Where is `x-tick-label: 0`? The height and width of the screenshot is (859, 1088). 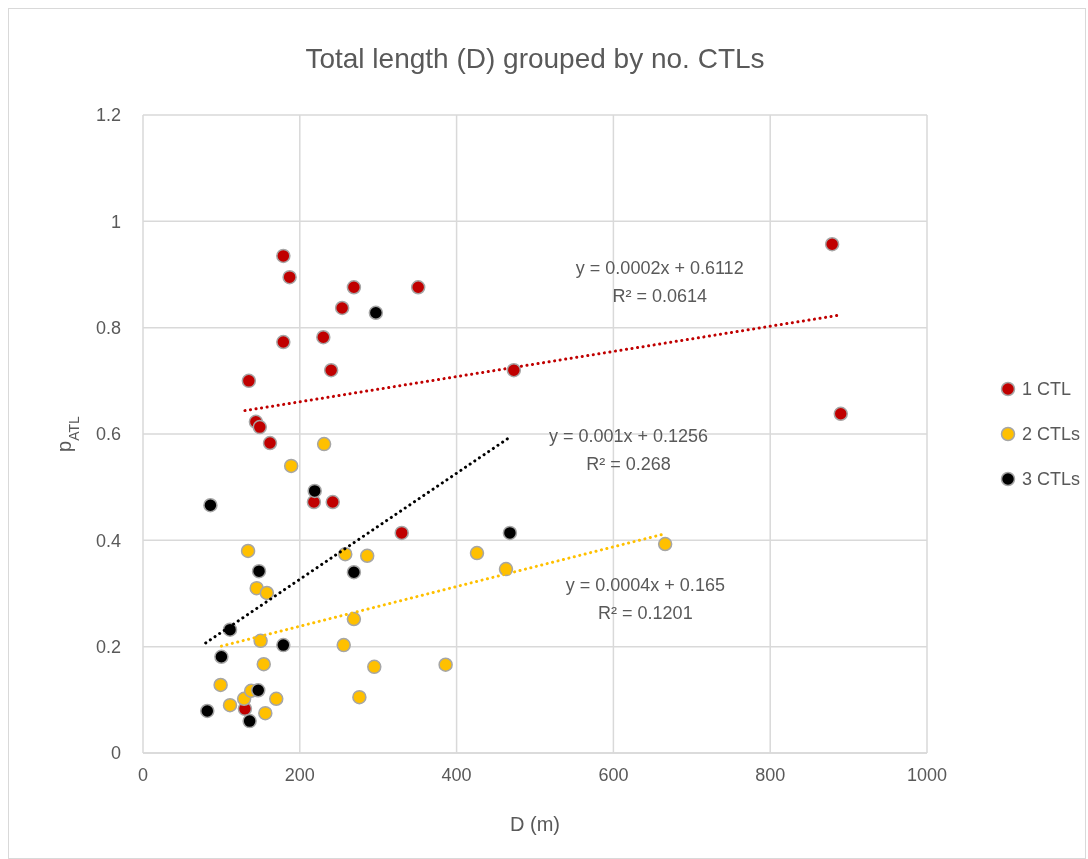
x-tick-label: 0 is located at coordinates (143, 775).